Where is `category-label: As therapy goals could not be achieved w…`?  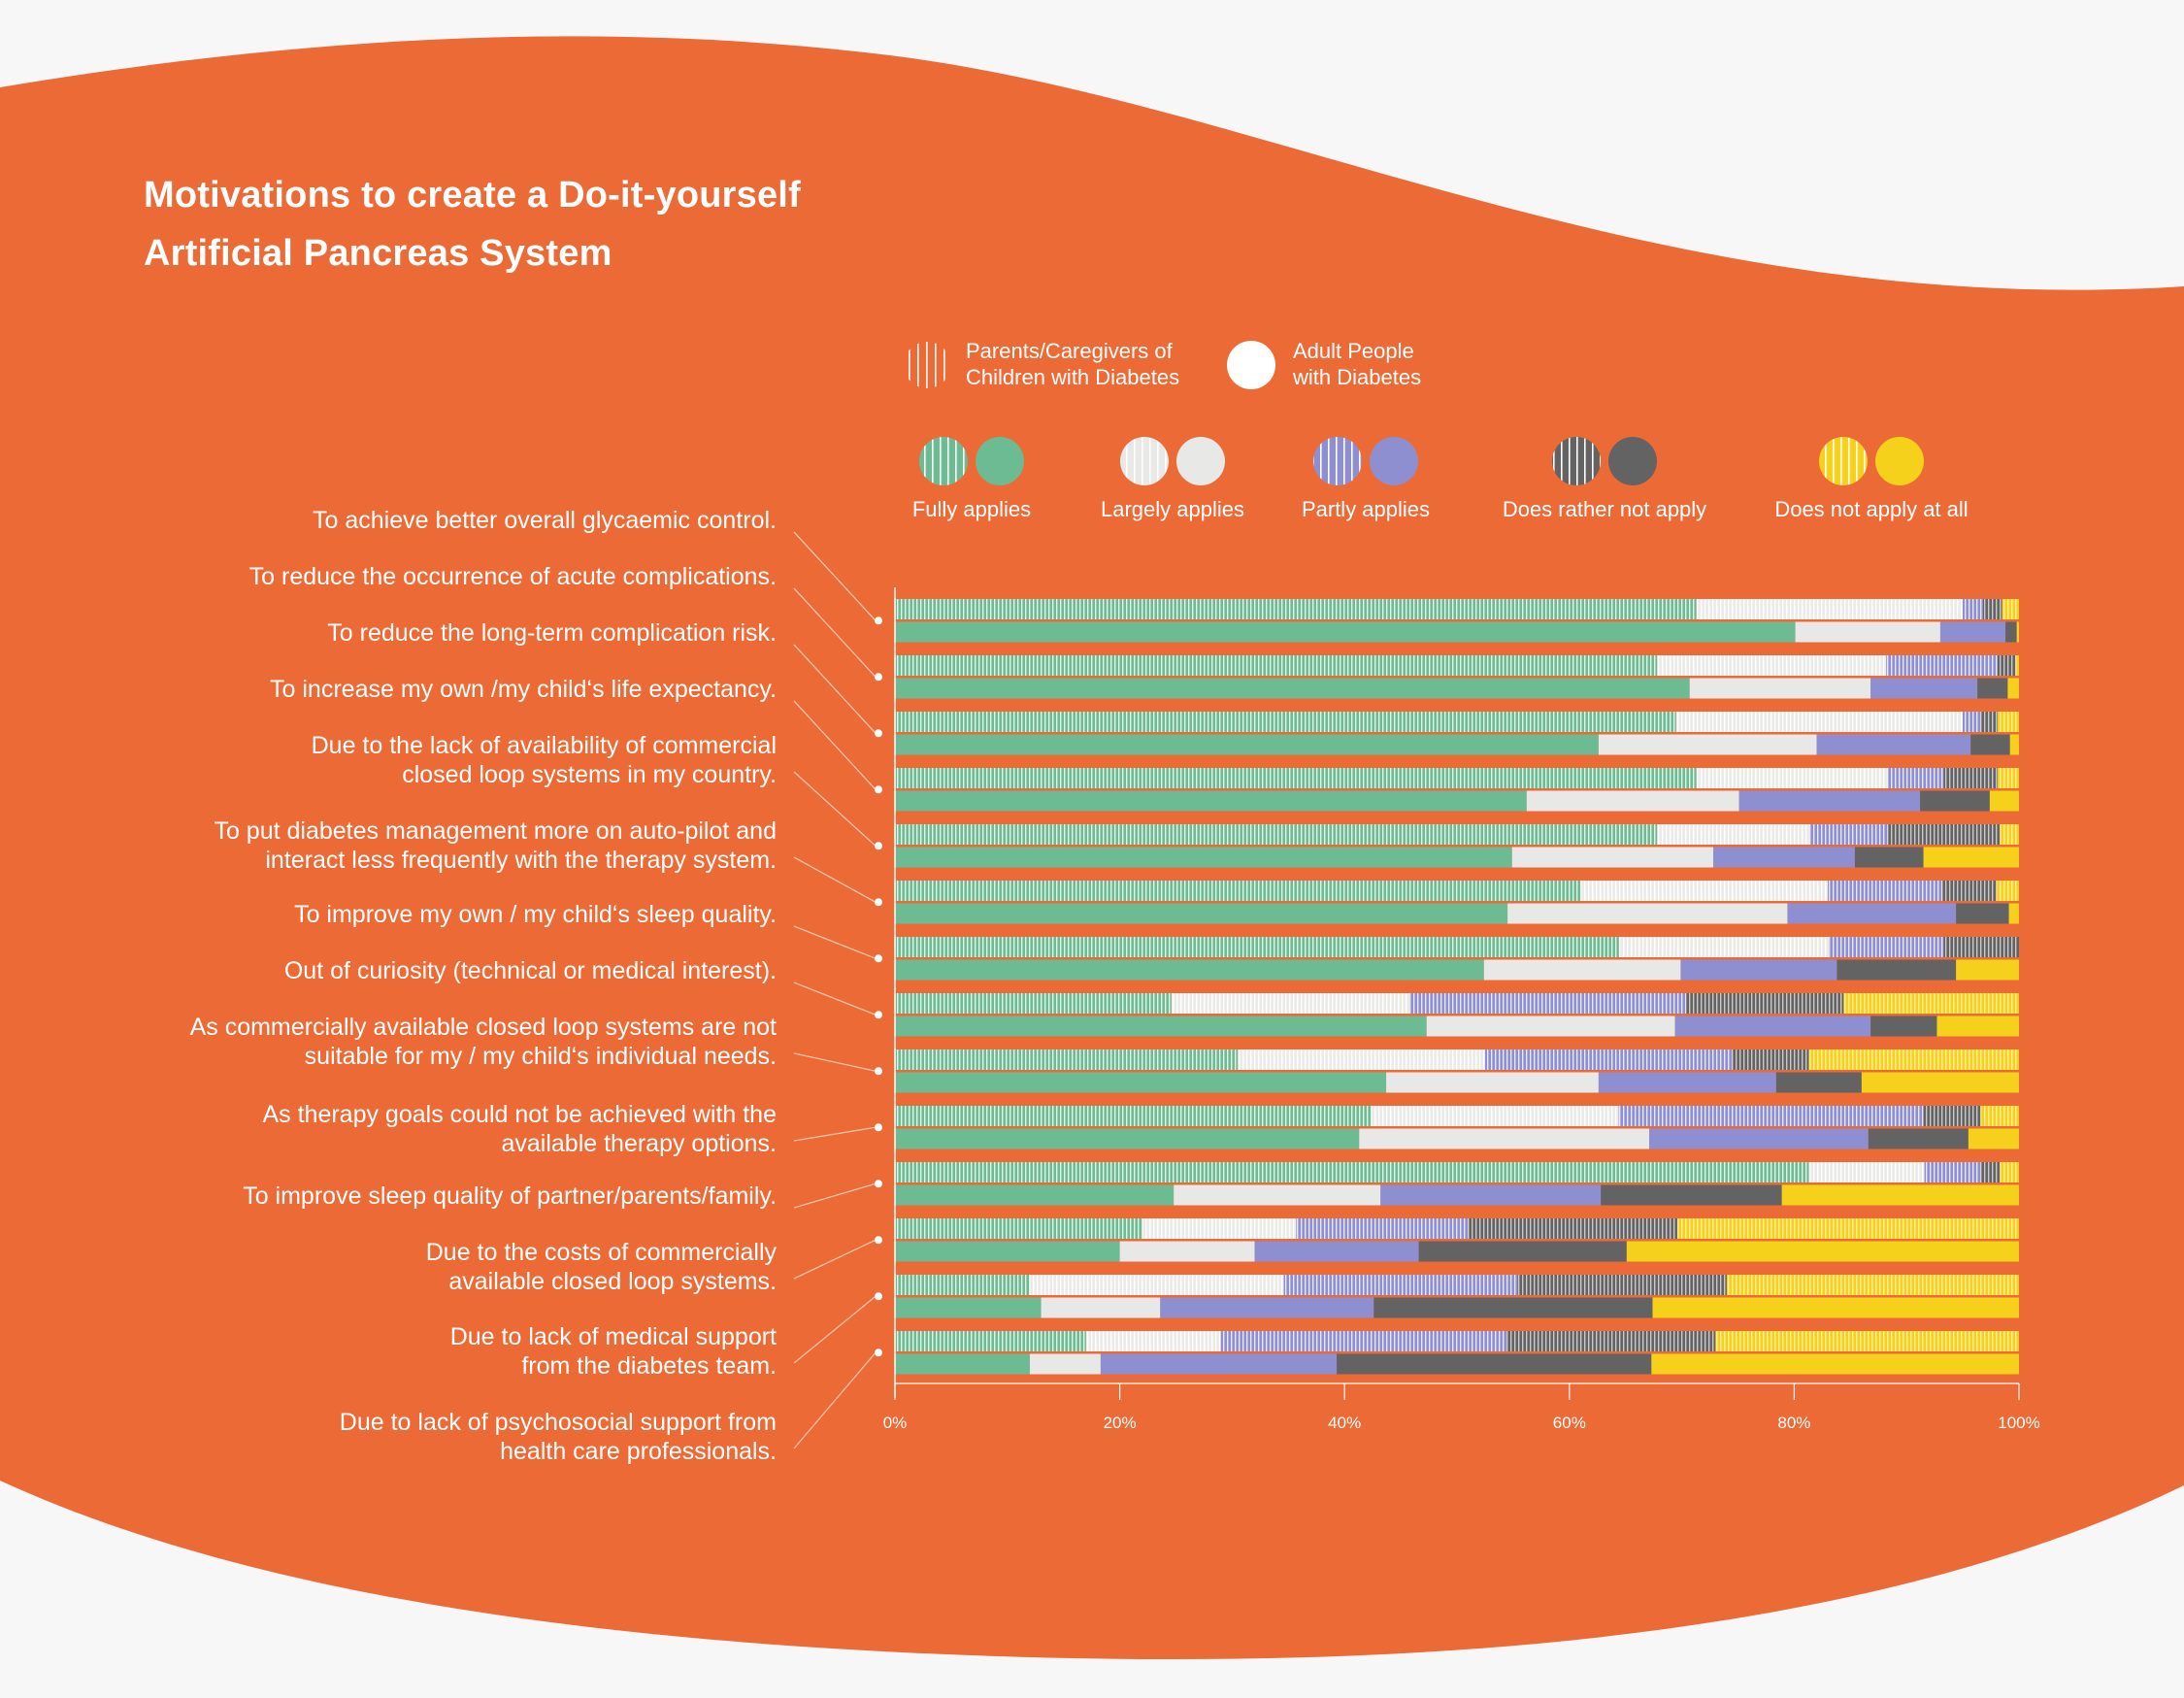
category-label: As therapy goals could not be achieved w… is located at coordinates (519, 1129).